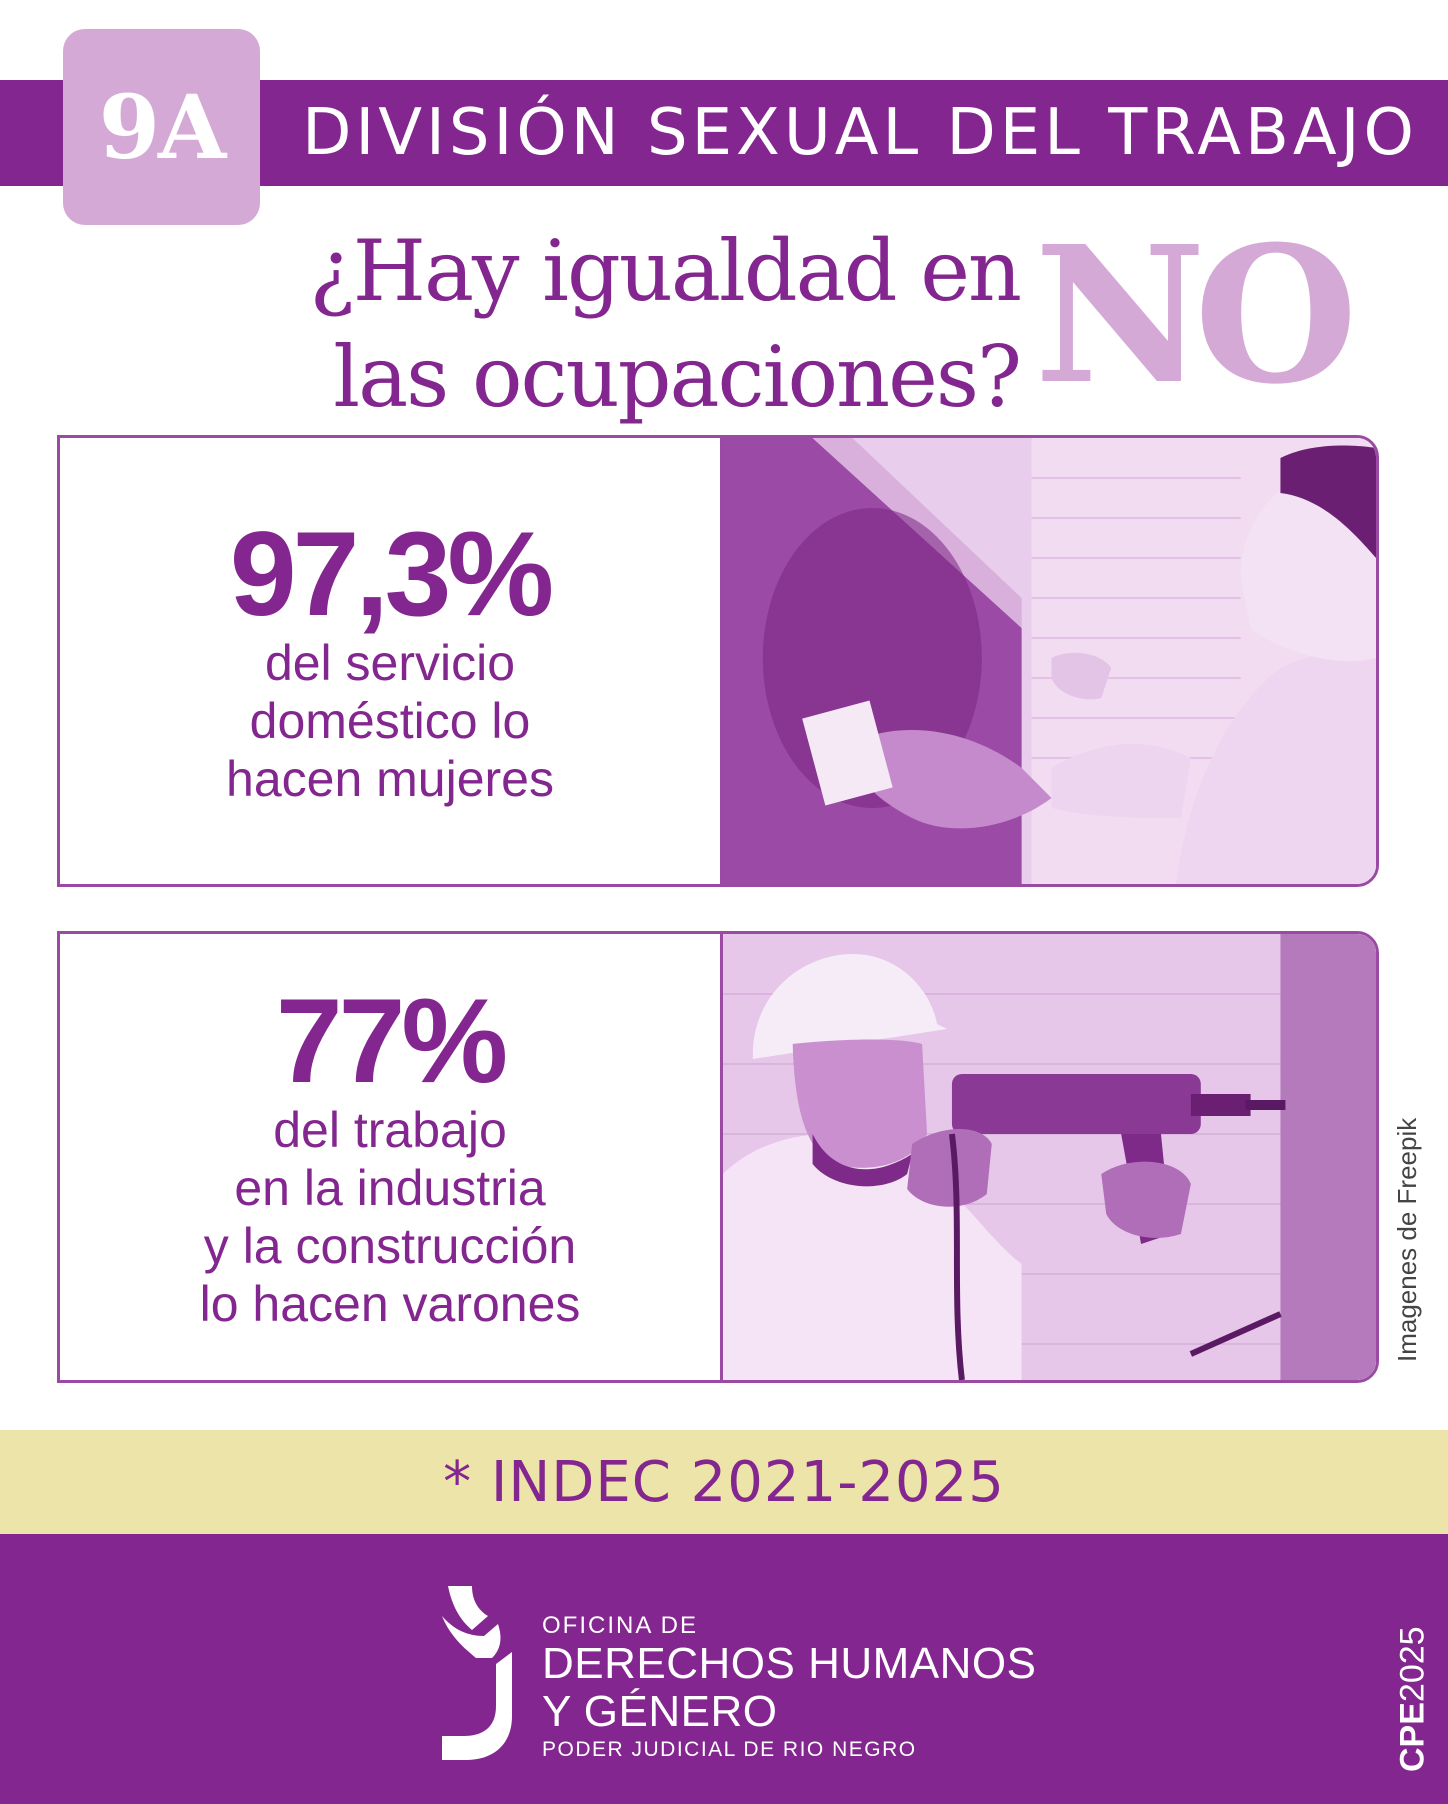 This screenshot has height=1804, width=1448. Describe the element at coordinates (1412, 1664) in the screenshot. I see `edition-year: 2025` at that location.